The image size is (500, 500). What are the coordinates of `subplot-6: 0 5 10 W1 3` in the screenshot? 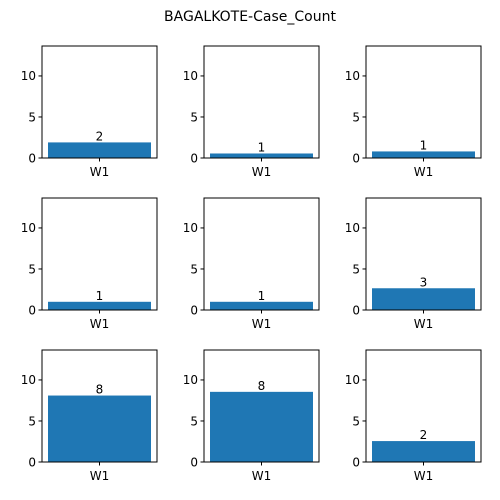 It's located at (413, 264).